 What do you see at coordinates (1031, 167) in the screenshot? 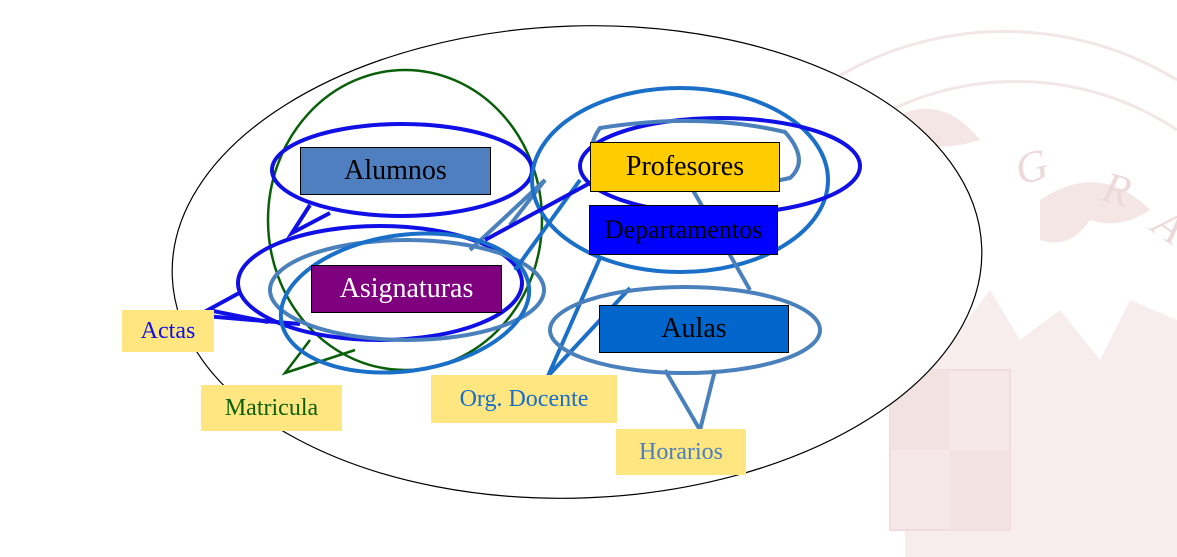
I see `watermark-letter-g: G` at bounding box center [1031, 167].